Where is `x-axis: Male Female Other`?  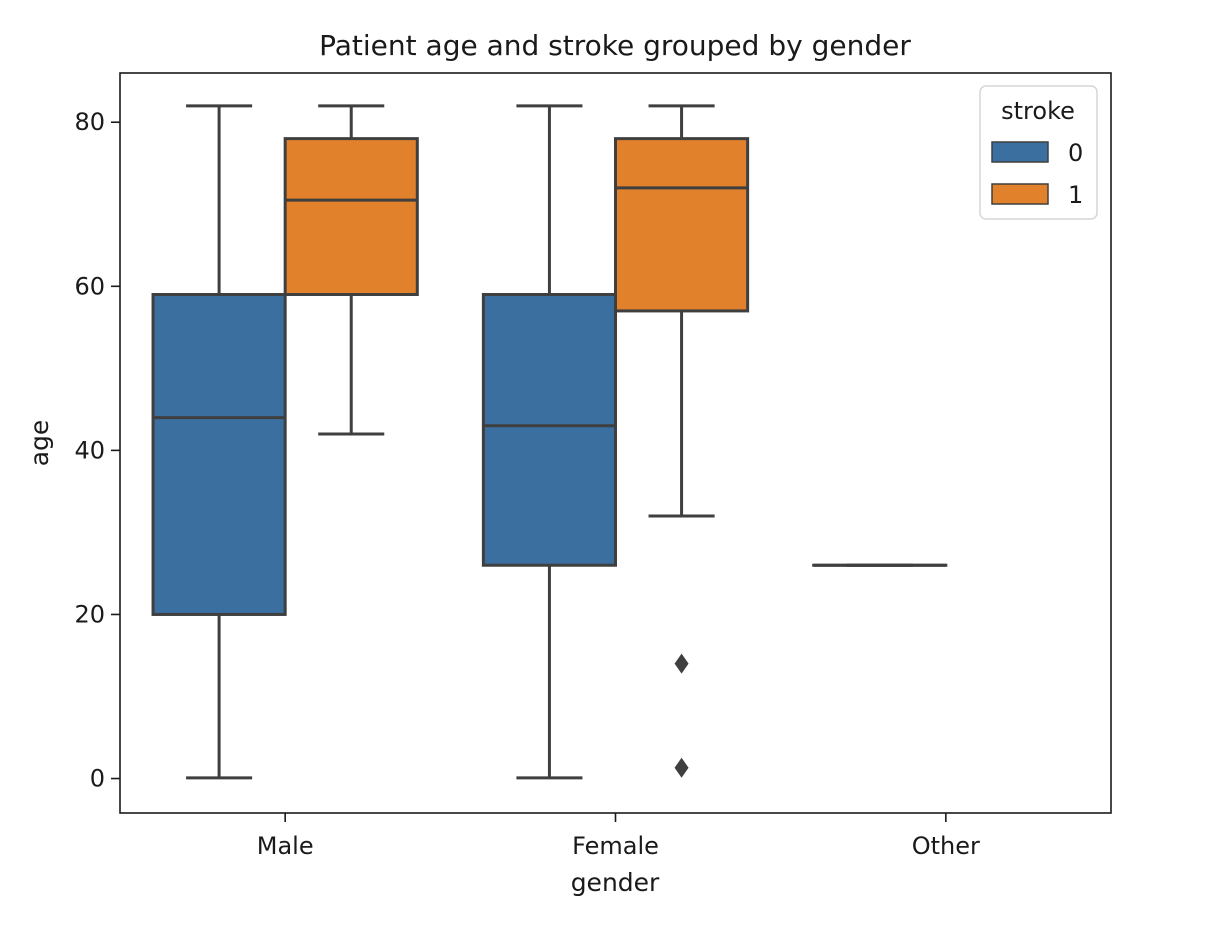
x-axis: Male Female Other is located at coordinates (618, 836).